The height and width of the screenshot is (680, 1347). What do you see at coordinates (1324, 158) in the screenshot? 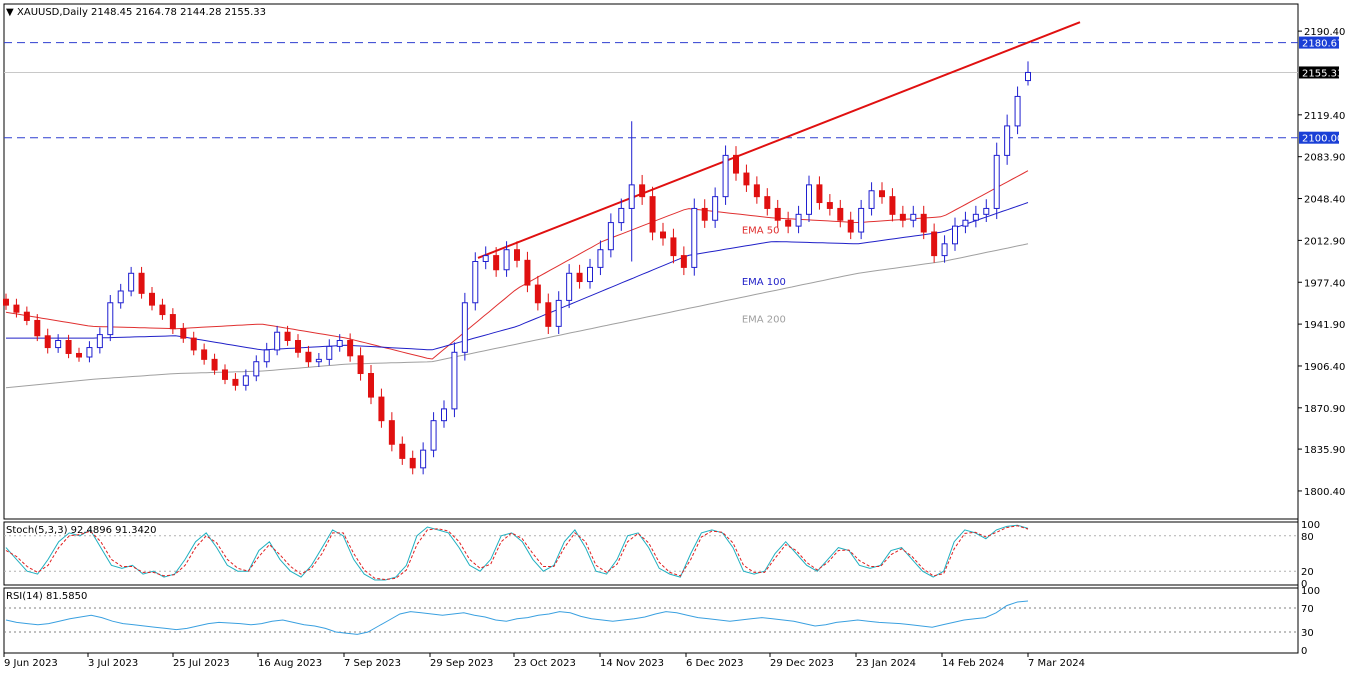
I see `y-tick-label: 2083.90` at bounding box center [1324, 158].